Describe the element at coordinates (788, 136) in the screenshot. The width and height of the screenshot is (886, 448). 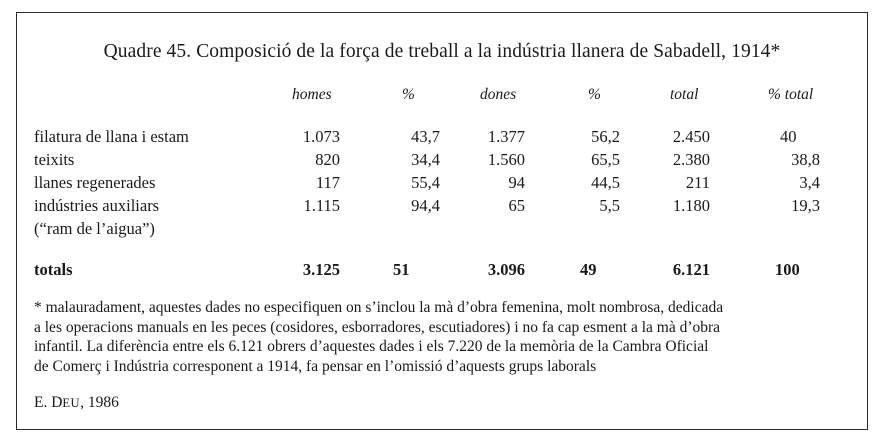
I see `cell-pct-total: 40` at that location.